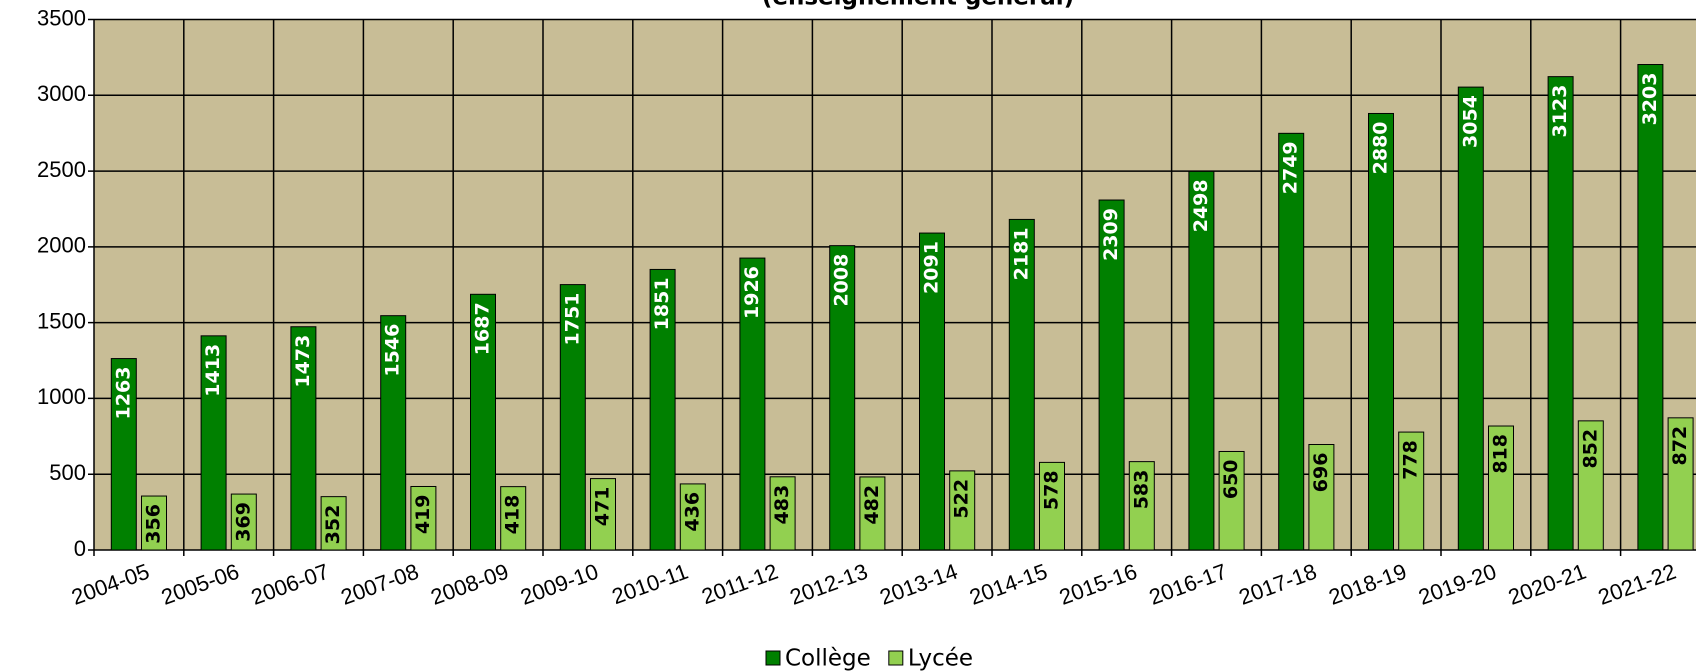 The width and height of the screenshot is (1696, 671). I want to click on value-label: 583, so click(1141, 490).